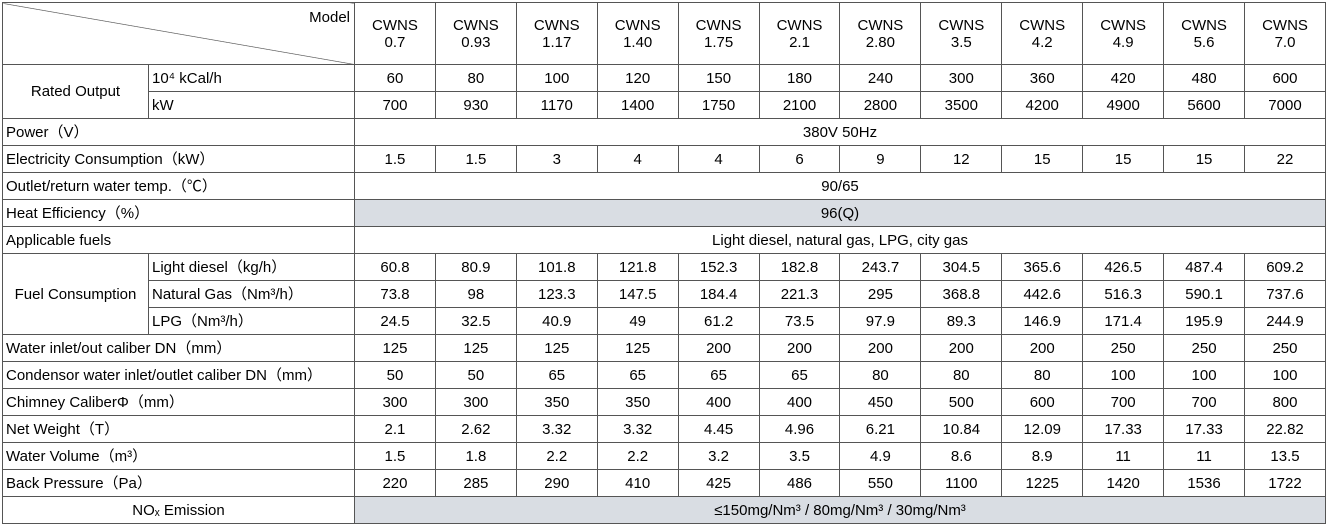 This screenshot has width=1330, height=524. Describe the element at coordinates (1042, 321) in the screenshot. I see `value-cell: 146.9` at that location.